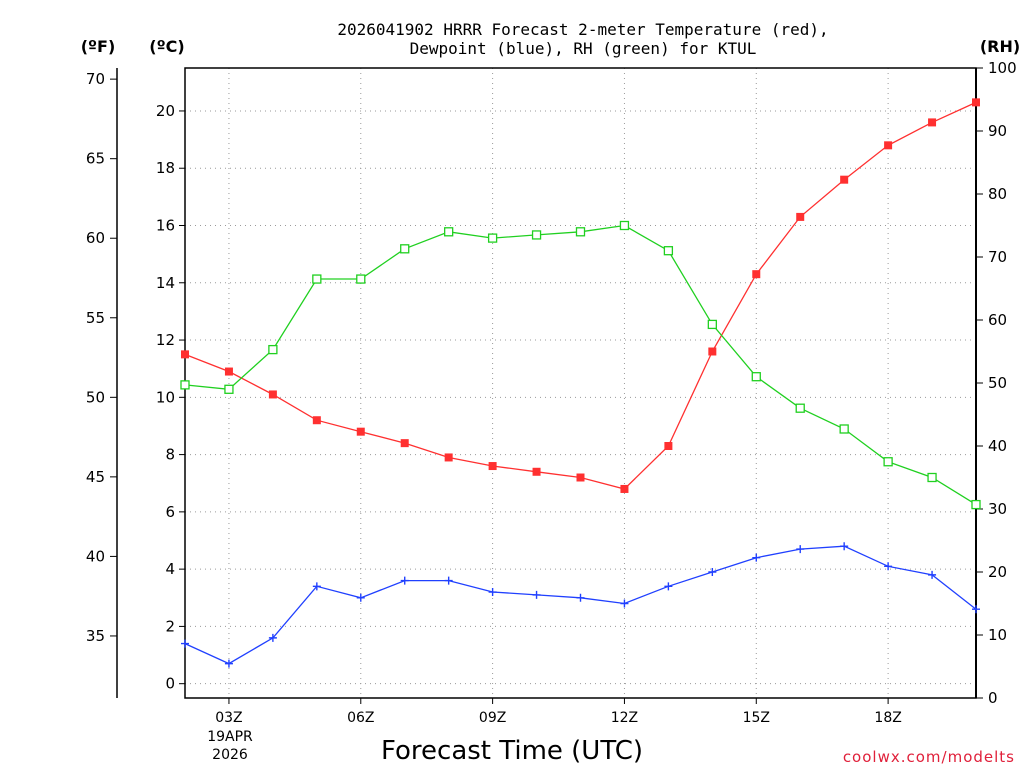 The width and height of the screenshot is (1024, 768). Describe the element at coordinates (1002, 68) in the screenshot. I see `rh-tick-label-100: 100` at that location.